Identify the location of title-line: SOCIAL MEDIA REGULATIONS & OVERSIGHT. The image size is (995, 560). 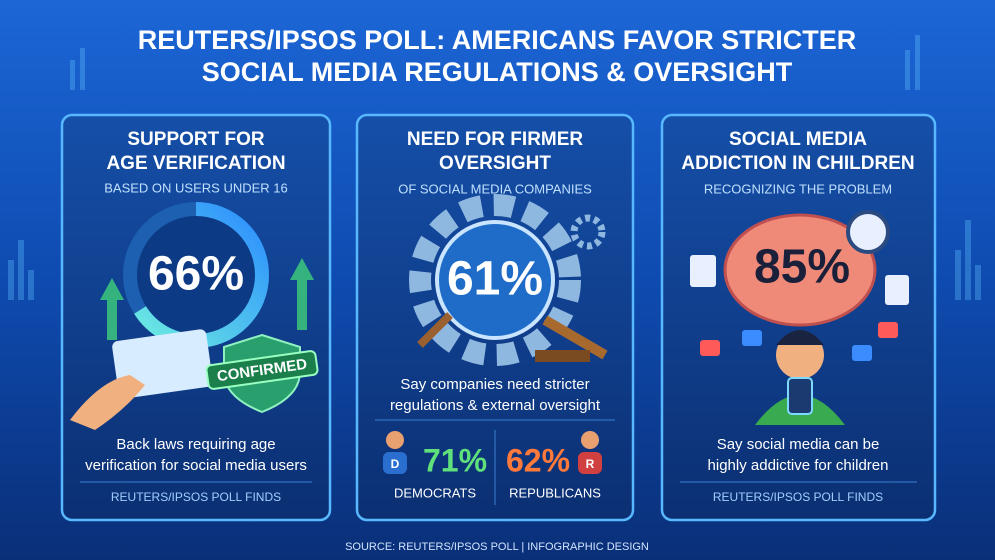
(497, 72).